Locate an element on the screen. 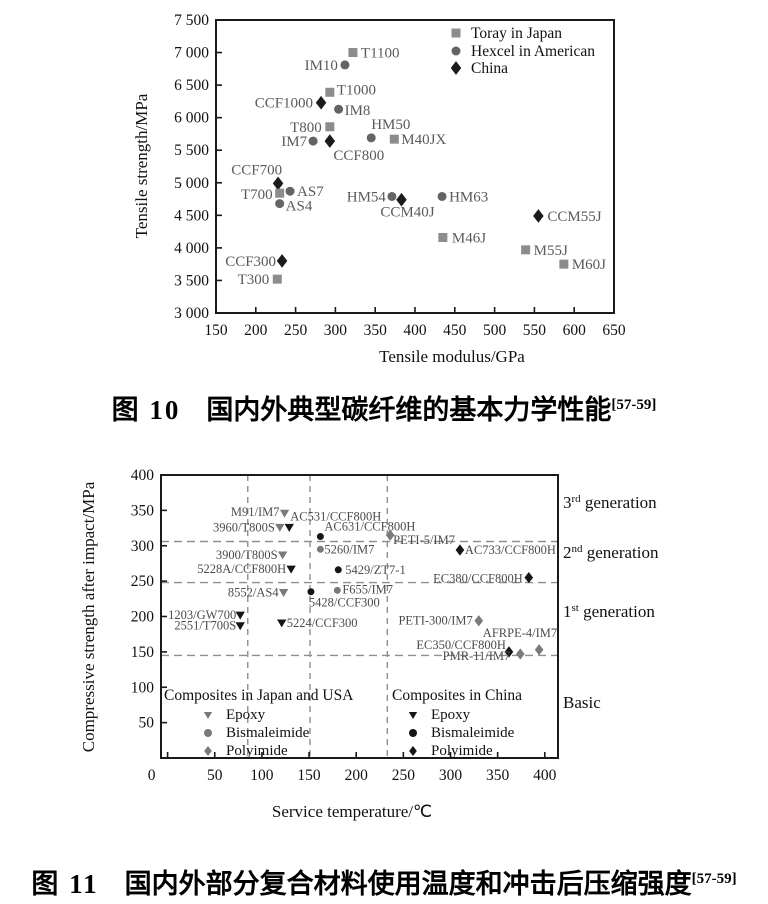 The height and width of the screenshot is (904, 768). y-axis-tick-label: 200 is located at coordinates (143, 617).